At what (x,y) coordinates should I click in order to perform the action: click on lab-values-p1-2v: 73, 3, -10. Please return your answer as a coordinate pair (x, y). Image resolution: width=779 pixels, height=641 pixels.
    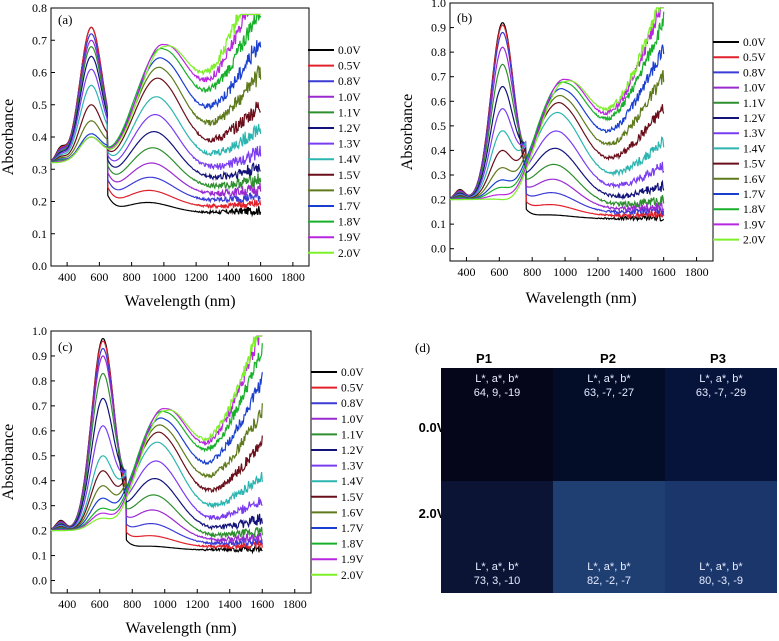
    Looking at the image, I should click on (497, 581).